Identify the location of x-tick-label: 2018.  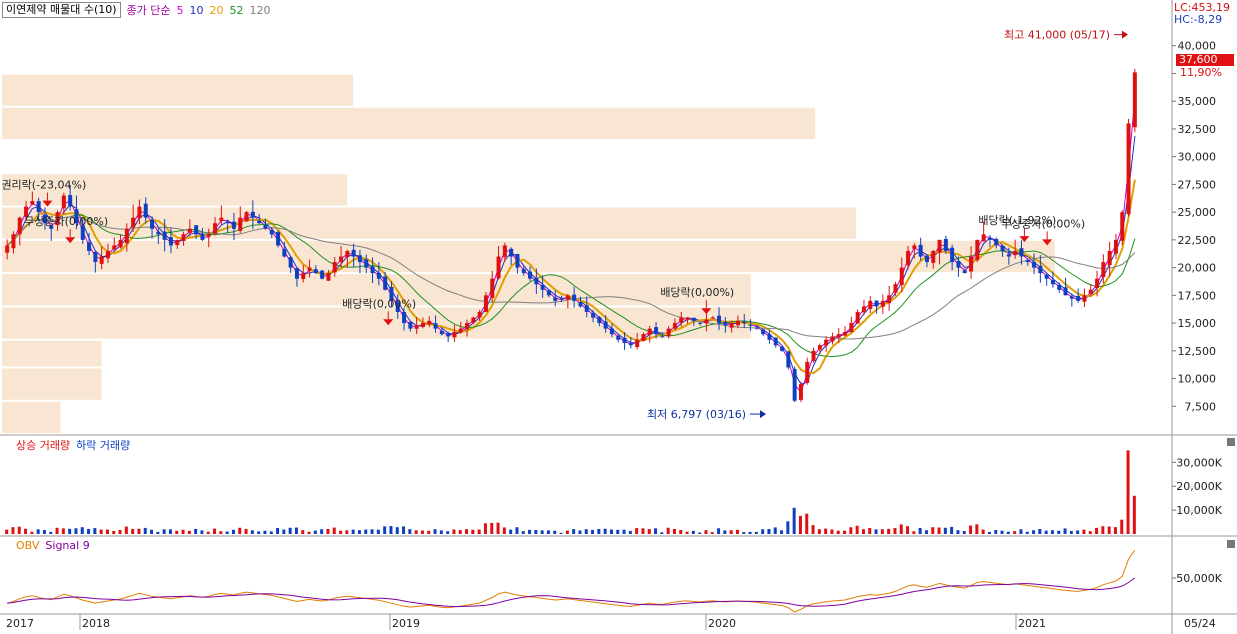
(96, 623).